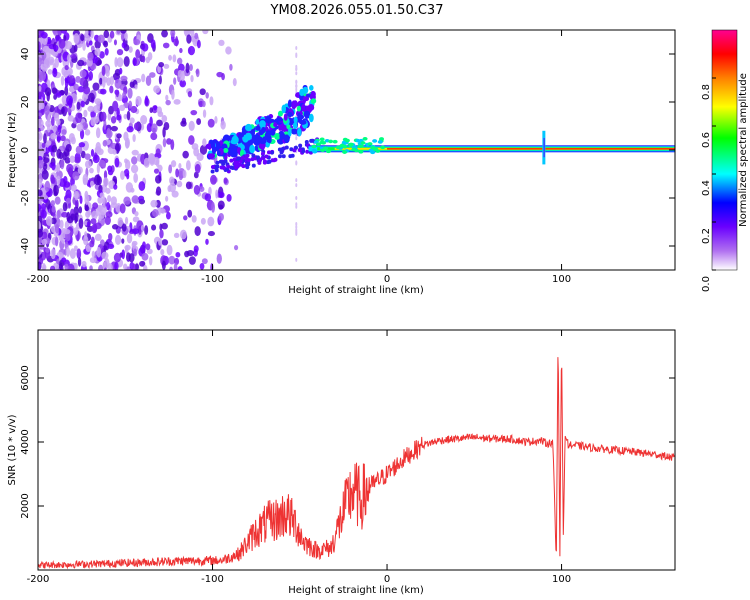 The image size is (750, 600). Describe the element at coordinates (561, 579) in the screenshot. I see `x-tick-label: 100` at that location.